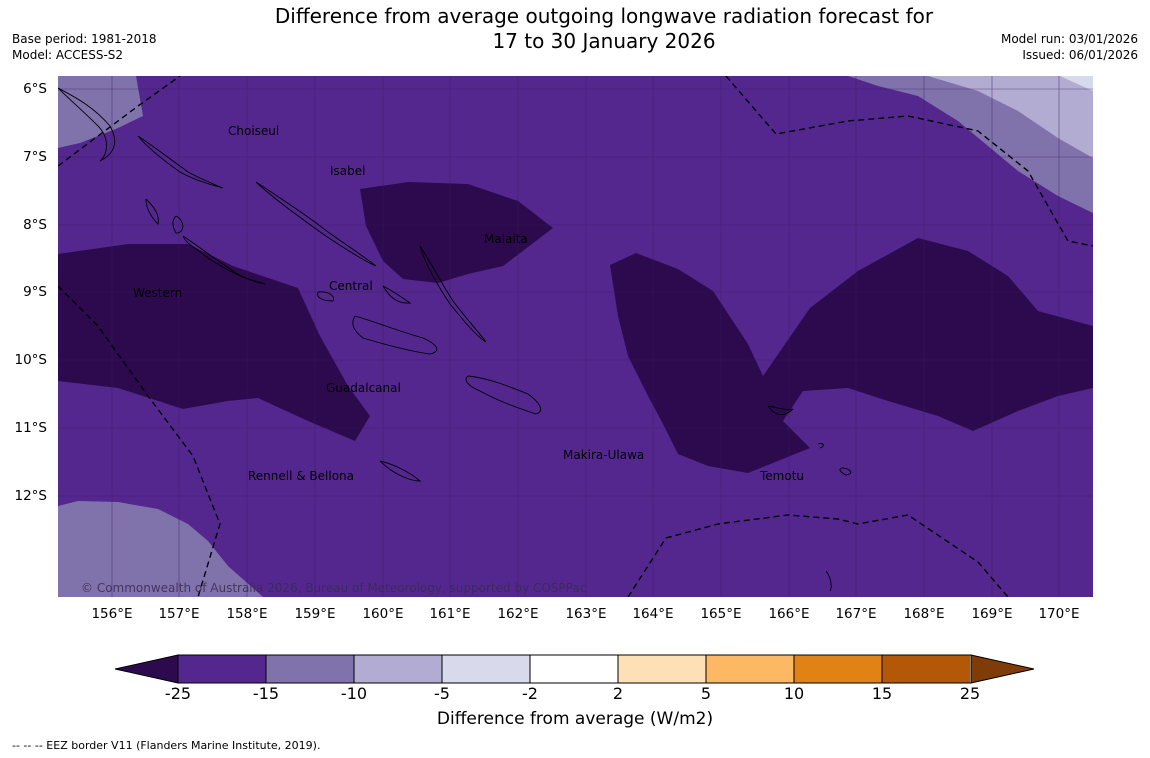 The image size is (1150, 758). Describe the element at coordinates (856, 614) in the screenshot. I see `lon-label-167e: 167°E` at that location.